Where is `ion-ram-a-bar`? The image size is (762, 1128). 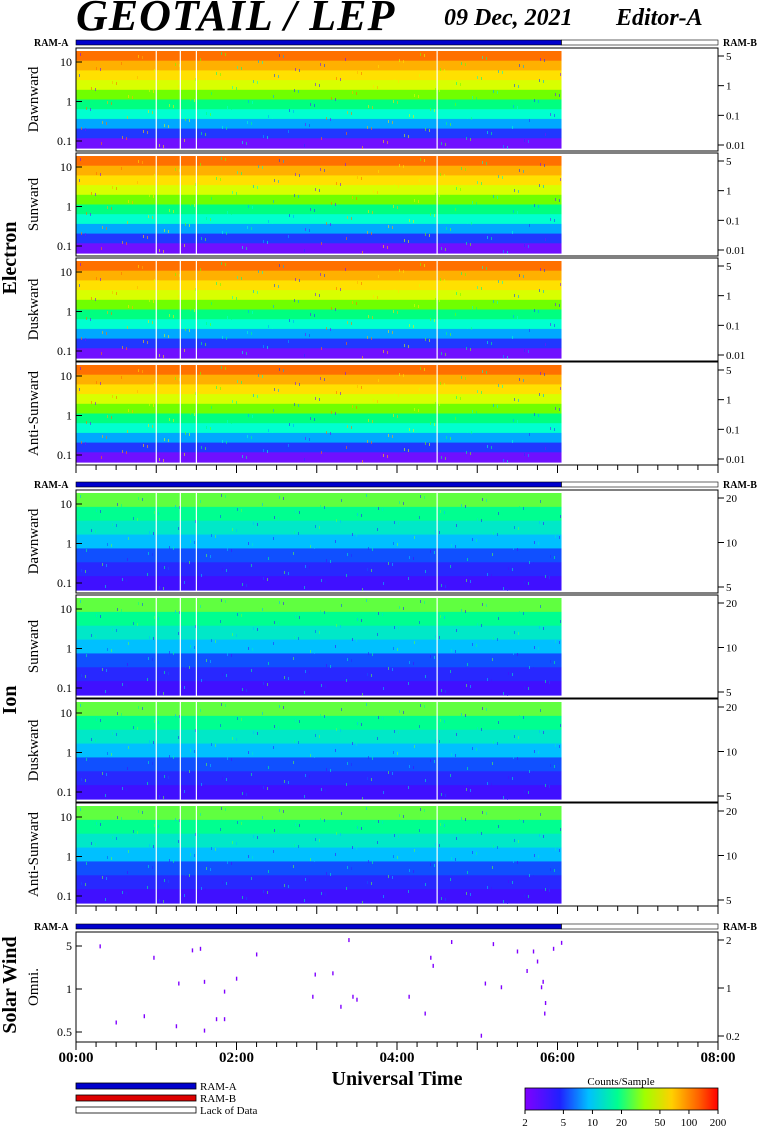
ion-ram-a-bar is located at coordinates (318, 484).